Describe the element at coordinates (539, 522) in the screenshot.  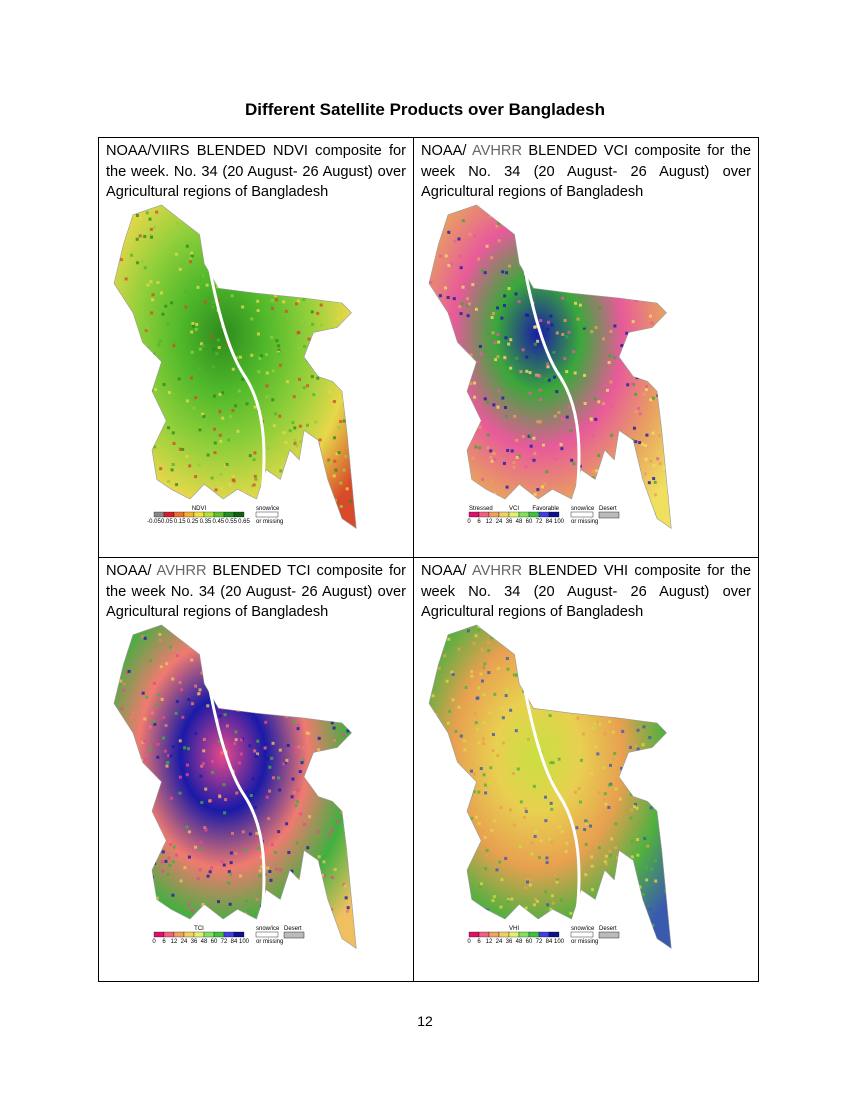
I see `legend-label: 72` at that location.